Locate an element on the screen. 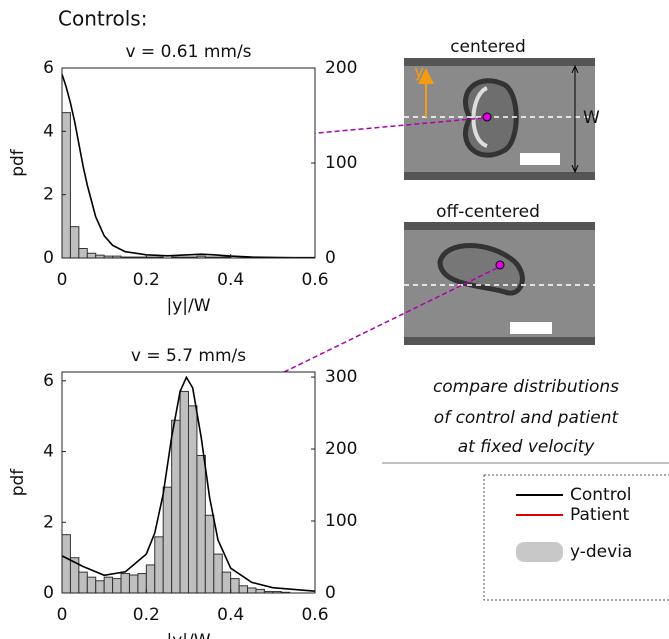 The image size is (669, 639). header: Controls: is located at coordinates (102, 19).